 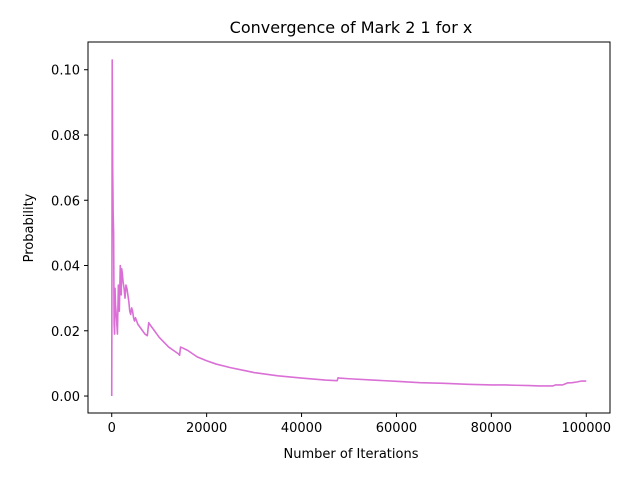 What do you see at coordinates (301, 428) in the screenshot?
I see `x-tick-label: 40000` at bounding box center [301, 428].